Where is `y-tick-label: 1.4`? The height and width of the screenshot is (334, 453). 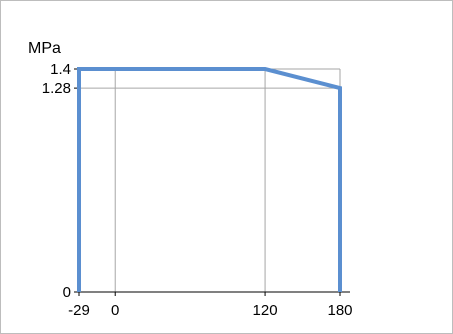
y-tick-label: 1.4 is located at coordinates (60, 69).